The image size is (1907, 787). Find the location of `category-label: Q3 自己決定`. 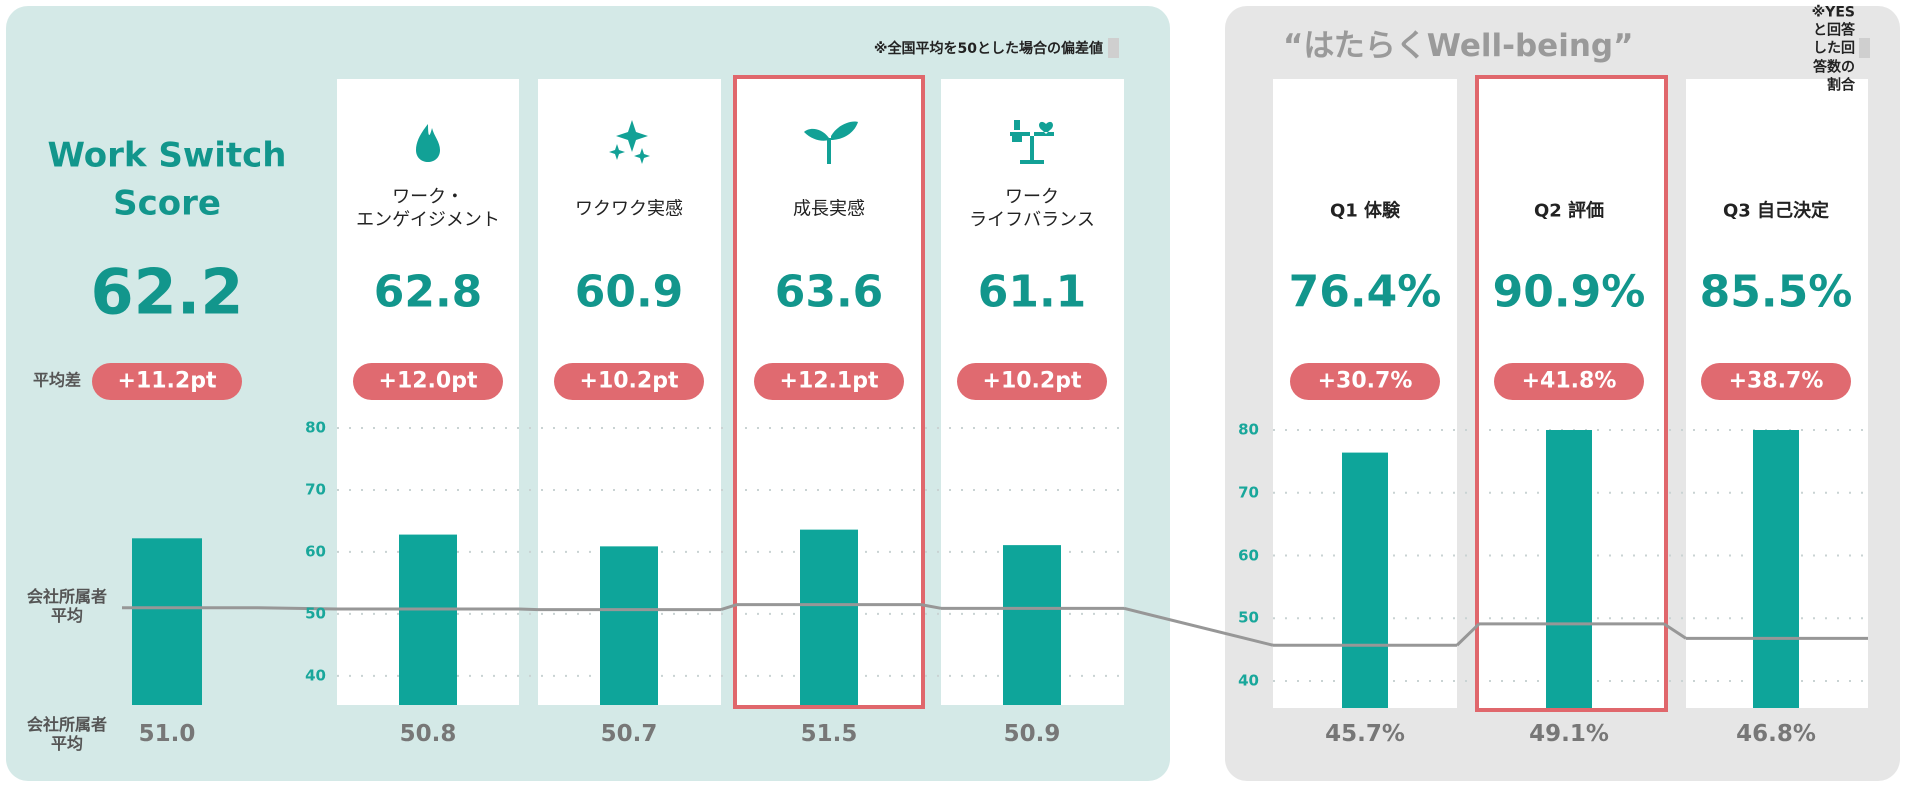

category-label: Q3 自己決定 is located at coordinates (1776, 211).